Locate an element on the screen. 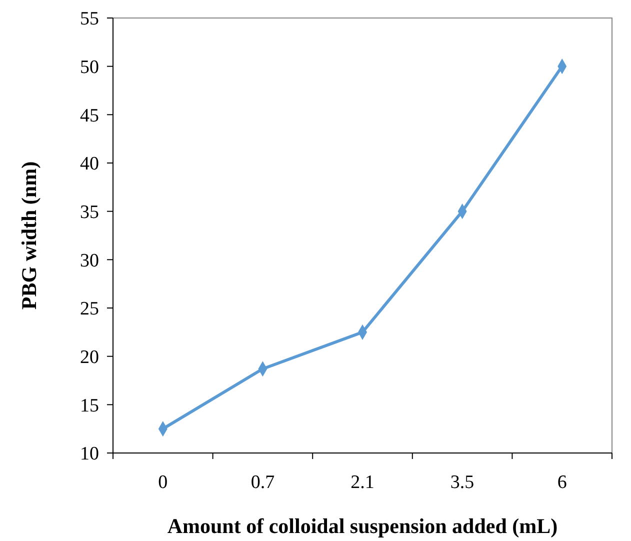  y-tick-label: 50 is located at coordinates (89, 67).